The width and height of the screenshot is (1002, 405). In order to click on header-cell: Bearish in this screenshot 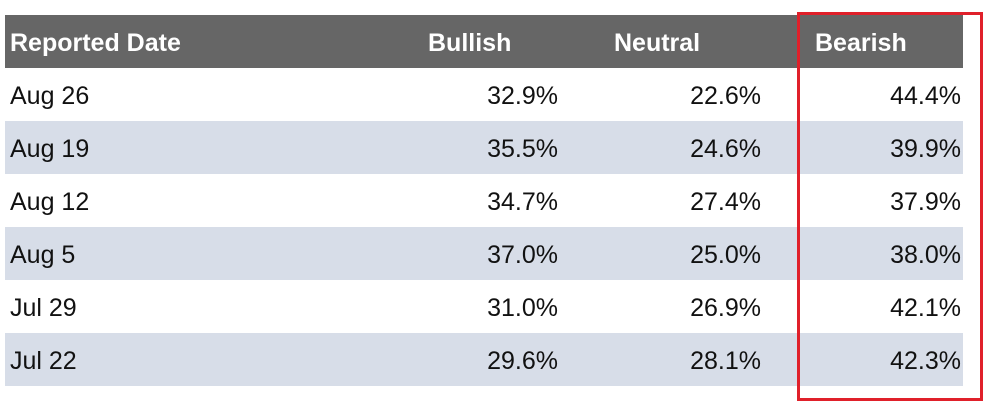, I will do `click(861, 43)`.